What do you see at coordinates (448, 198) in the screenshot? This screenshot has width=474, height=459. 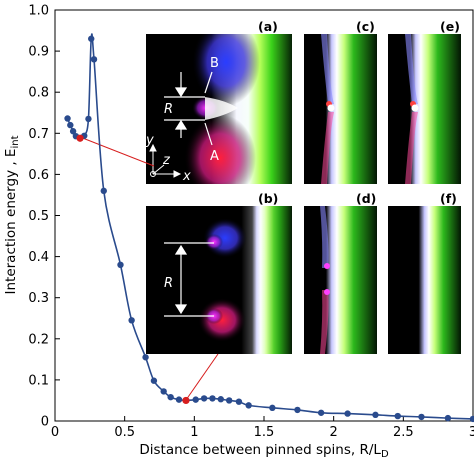 I see `inset-f-label: (f)` at bounding box center [448, 198].